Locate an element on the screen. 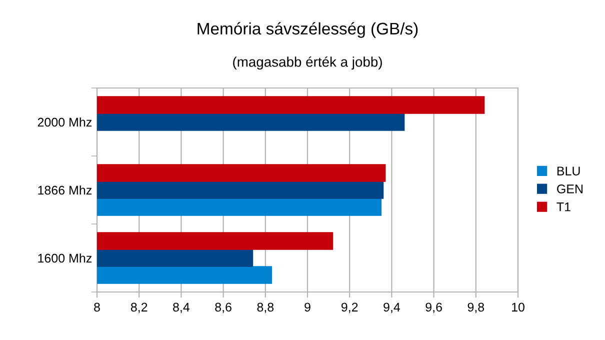 The image size is (605, 340). x-tick-label: 9,8 is located at coordinates (476, 308).